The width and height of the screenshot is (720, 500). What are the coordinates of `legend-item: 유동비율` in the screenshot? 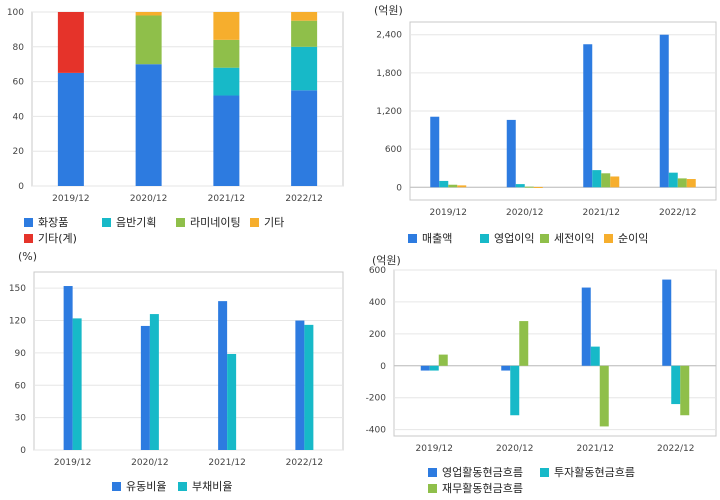 It's located at (139, 486).